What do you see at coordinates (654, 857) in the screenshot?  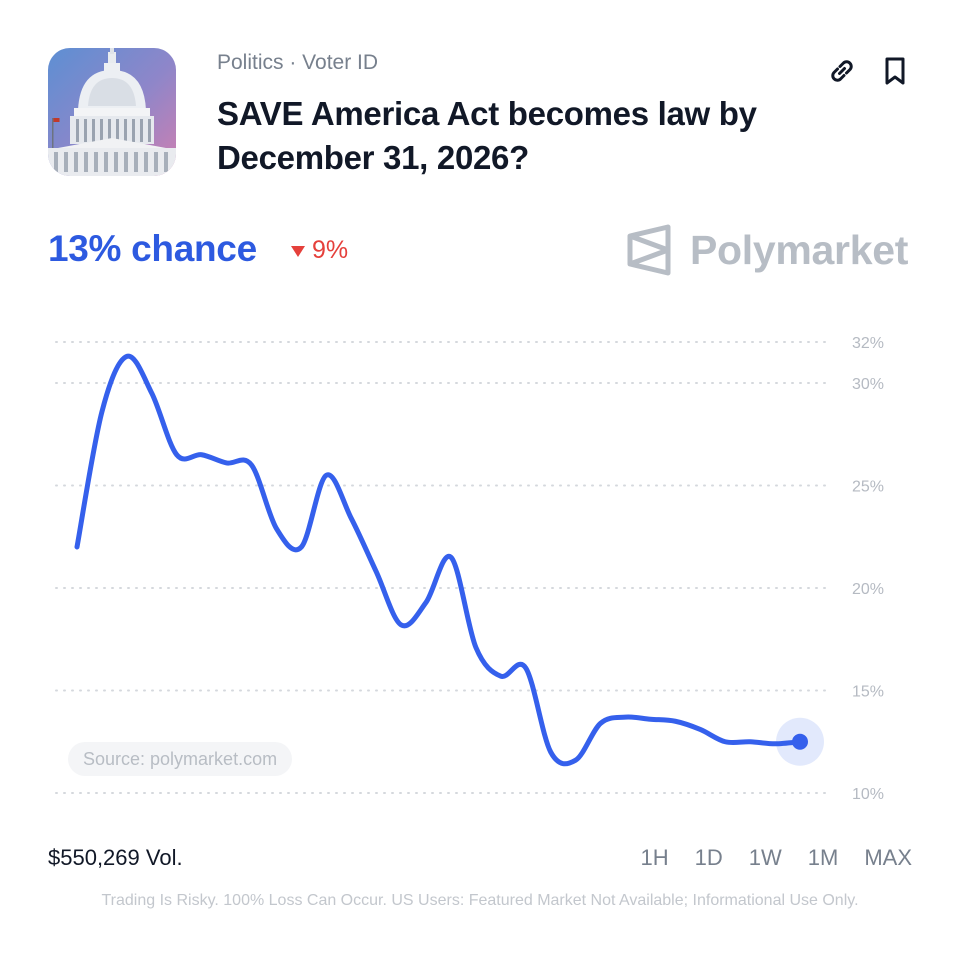 I see `range-1h-button: 1H` at bounding box center [654, 857].